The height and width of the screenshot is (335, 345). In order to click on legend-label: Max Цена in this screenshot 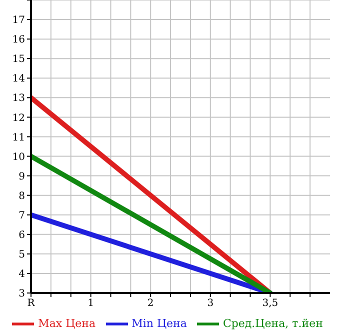, I will do `click(67, 323)`.